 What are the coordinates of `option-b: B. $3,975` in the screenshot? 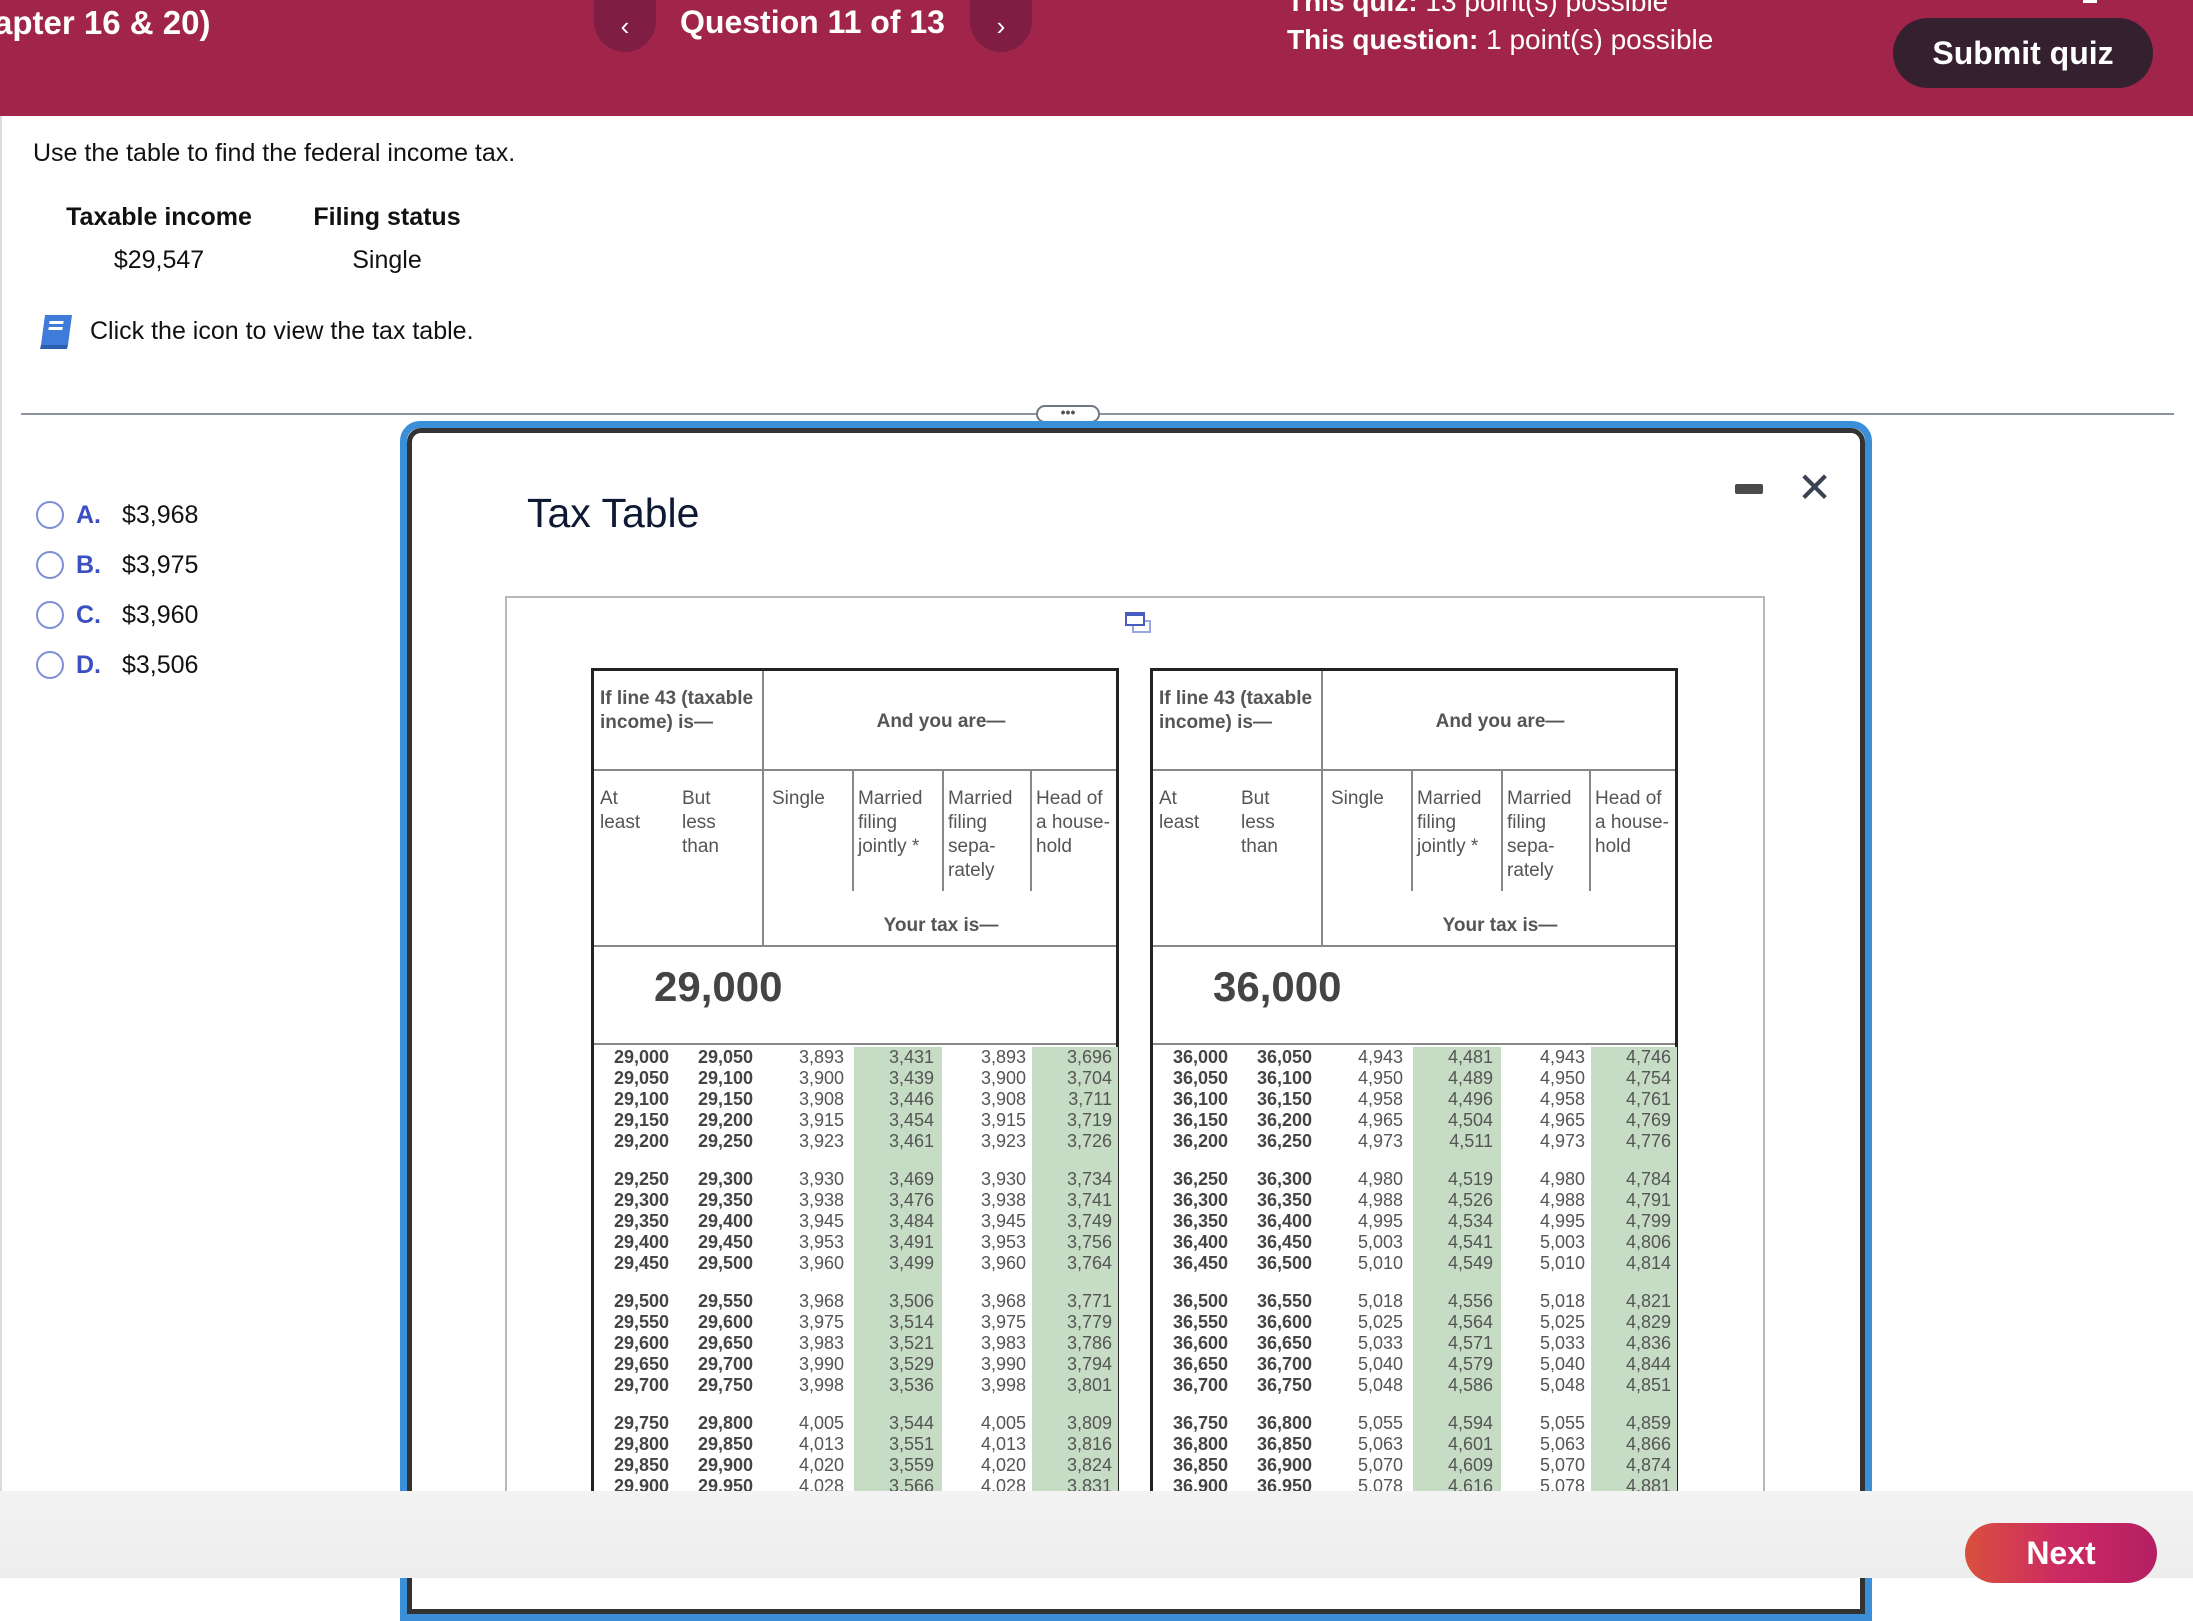 It's located at (117, 565).